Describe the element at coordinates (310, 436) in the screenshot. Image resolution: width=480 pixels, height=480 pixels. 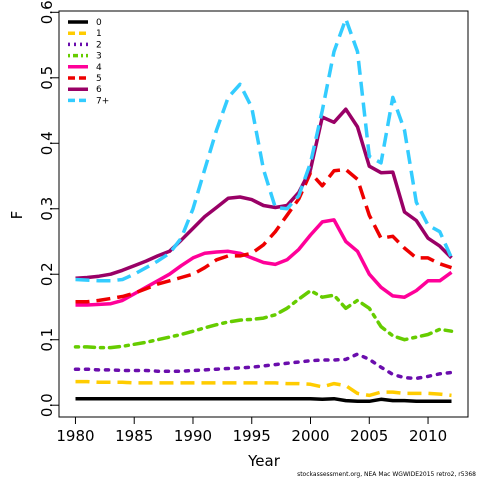
I see `x-tick-label: 2000` at that location.